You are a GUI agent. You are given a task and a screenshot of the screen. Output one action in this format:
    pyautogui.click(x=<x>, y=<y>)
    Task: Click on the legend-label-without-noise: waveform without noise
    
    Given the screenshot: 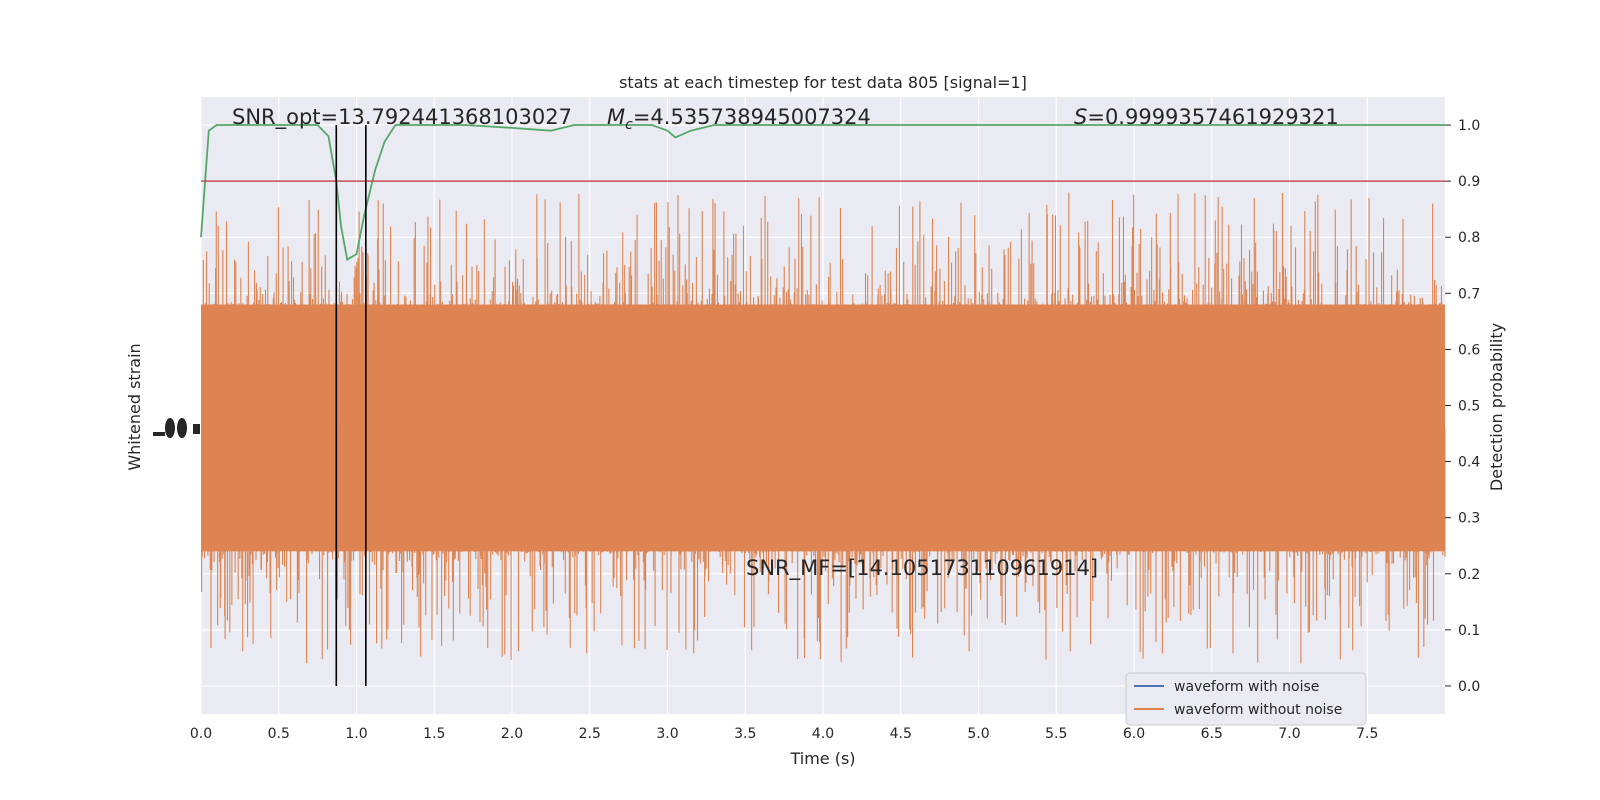 What is the action you would take?
    pyautogui.click(x=1258, y=710)
    